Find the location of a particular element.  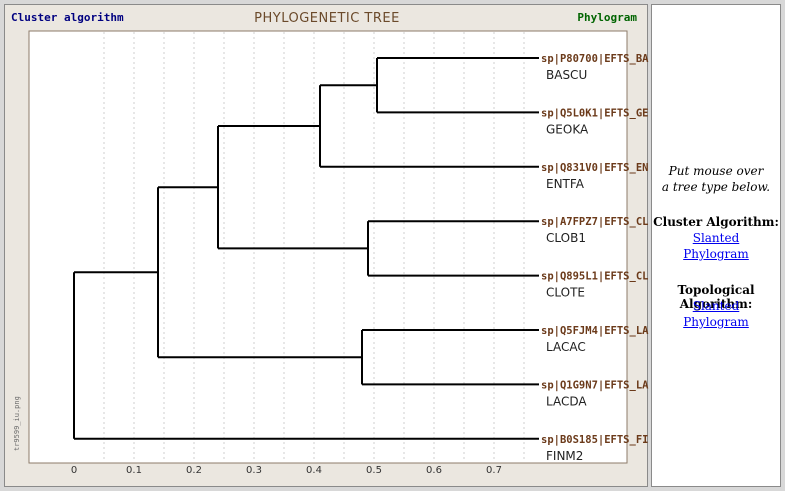

leaf-name-label: LACDA is located at coordinates (566, 401).